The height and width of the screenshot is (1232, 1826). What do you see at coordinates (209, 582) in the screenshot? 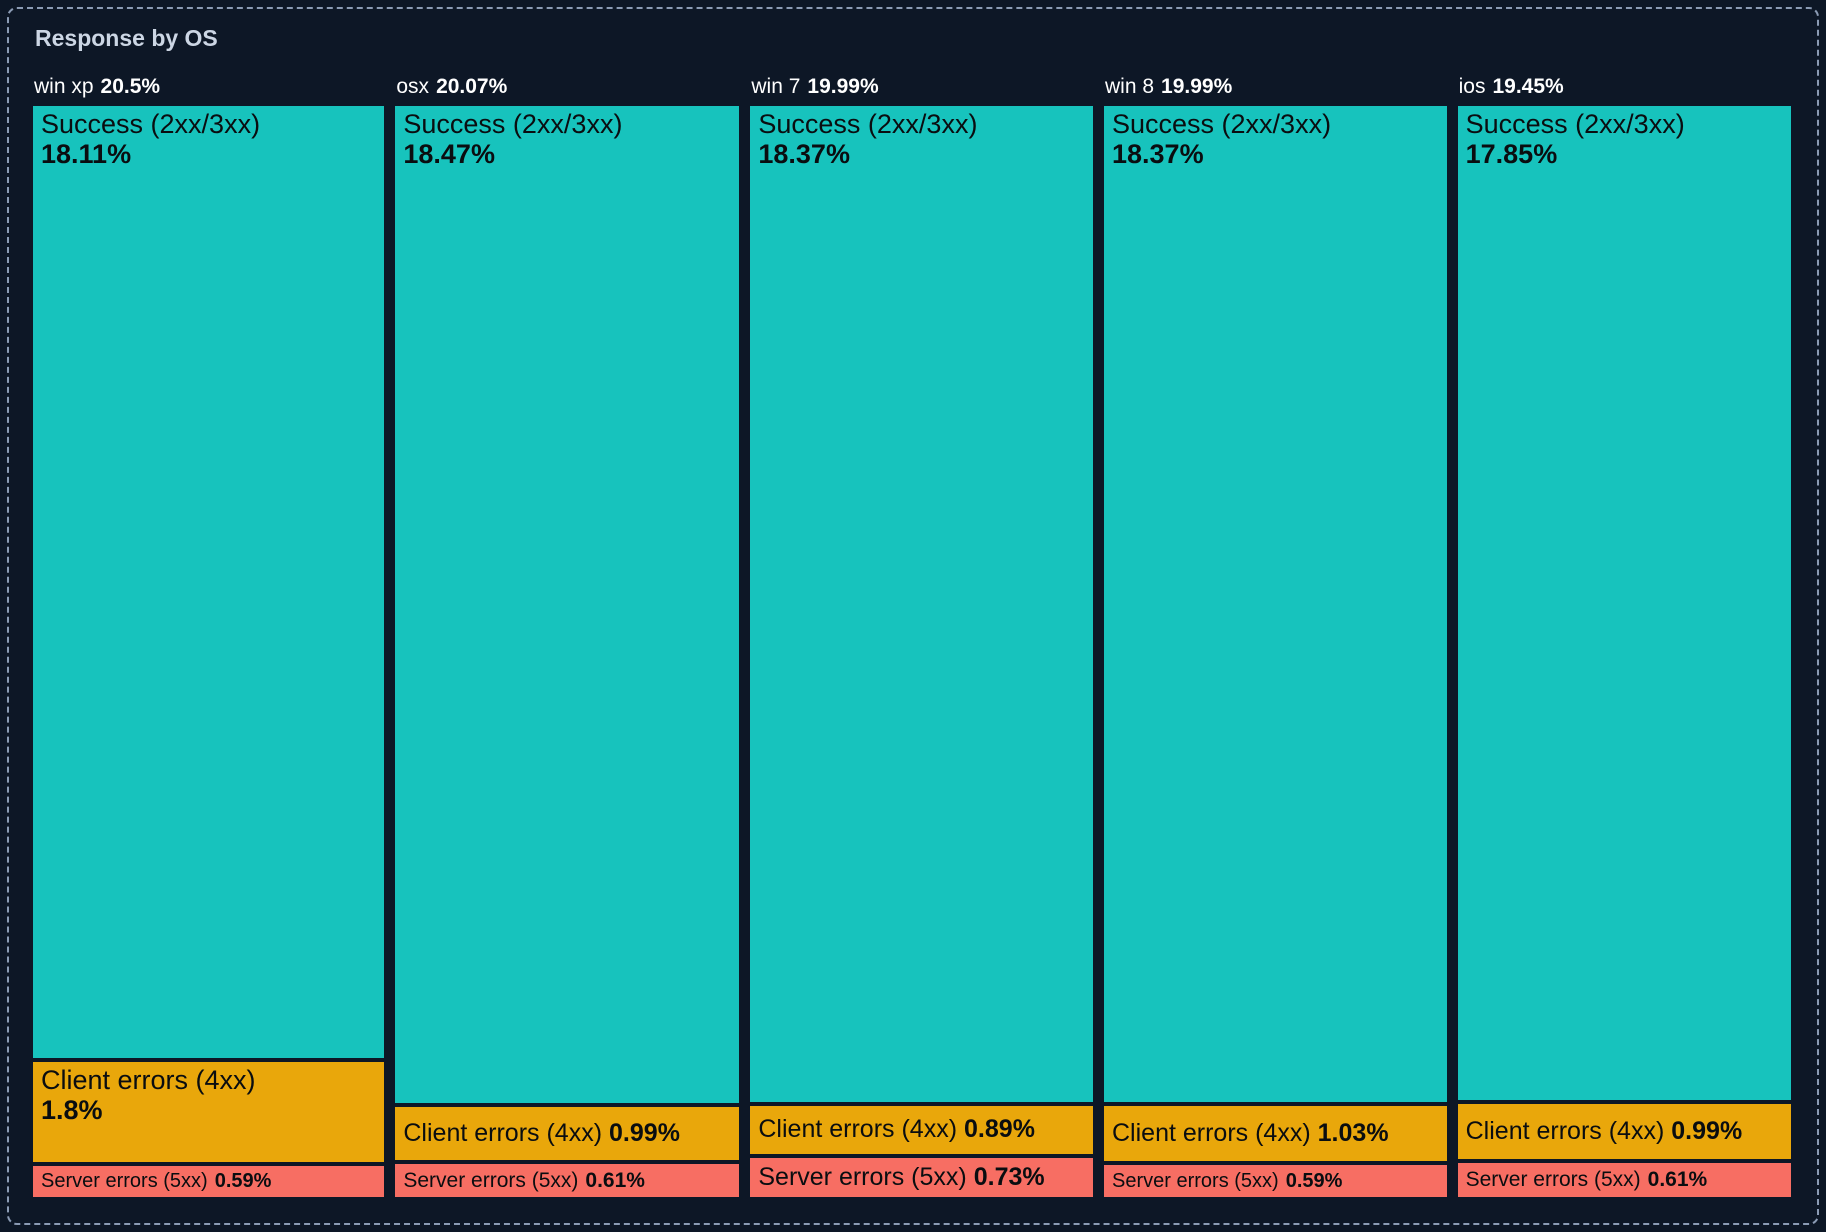
I see `treemap-cell-success-win-xp: Success (2xx/3xx) 18.11%` at bounding box center [209, 582].